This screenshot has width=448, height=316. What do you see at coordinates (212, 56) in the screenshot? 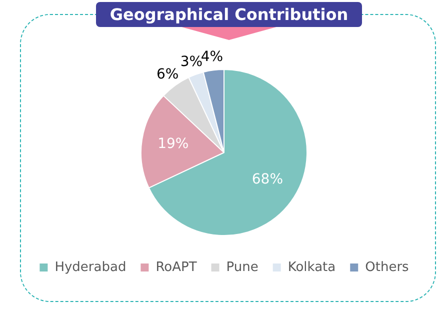
I see `data-label: 4%` at bounding box center [212, 56].